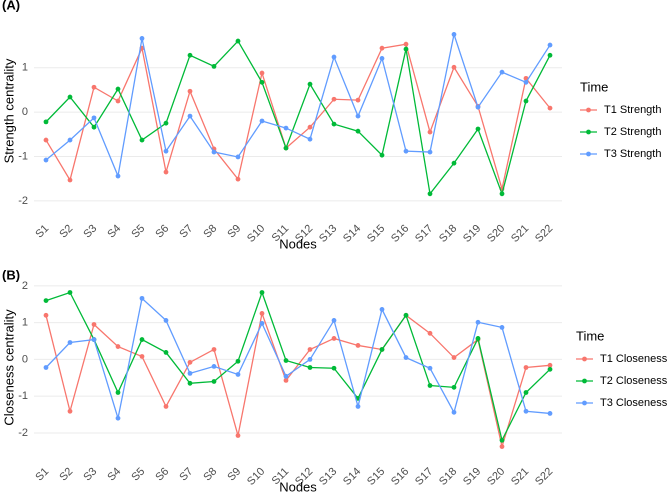 The image size is (669, 500). Describe the element at coordinates (11, 274) in the screenshot. I see `panel-label: (B)` at that location.